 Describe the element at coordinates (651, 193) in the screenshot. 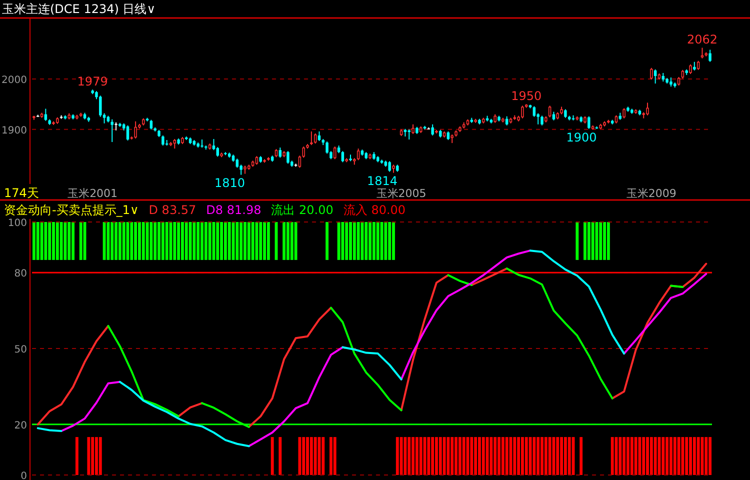

I see `x-tick-label: 玉米2009` at that location.